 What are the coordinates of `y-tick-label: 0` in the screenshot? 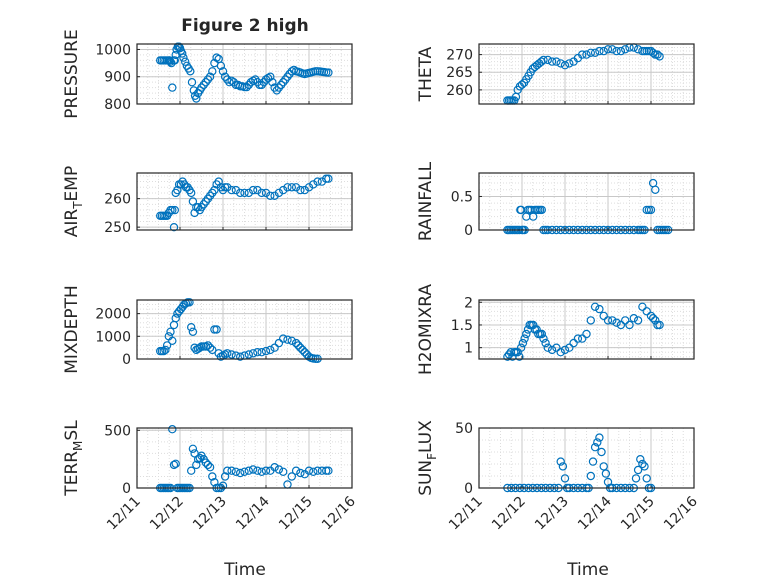 It's located at (126, 360).